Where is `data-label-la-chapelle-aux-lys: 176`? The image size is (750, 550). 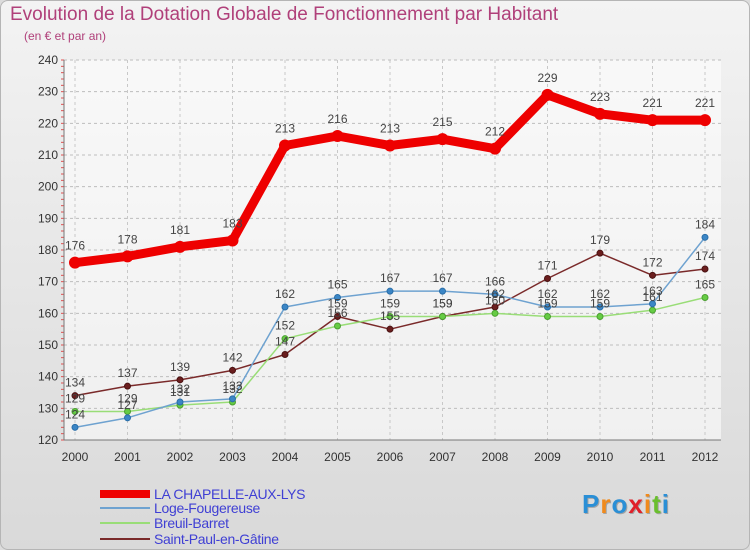 data-label-la-chapelle-aux-lys: 176 is located at coordinates (75, 246).